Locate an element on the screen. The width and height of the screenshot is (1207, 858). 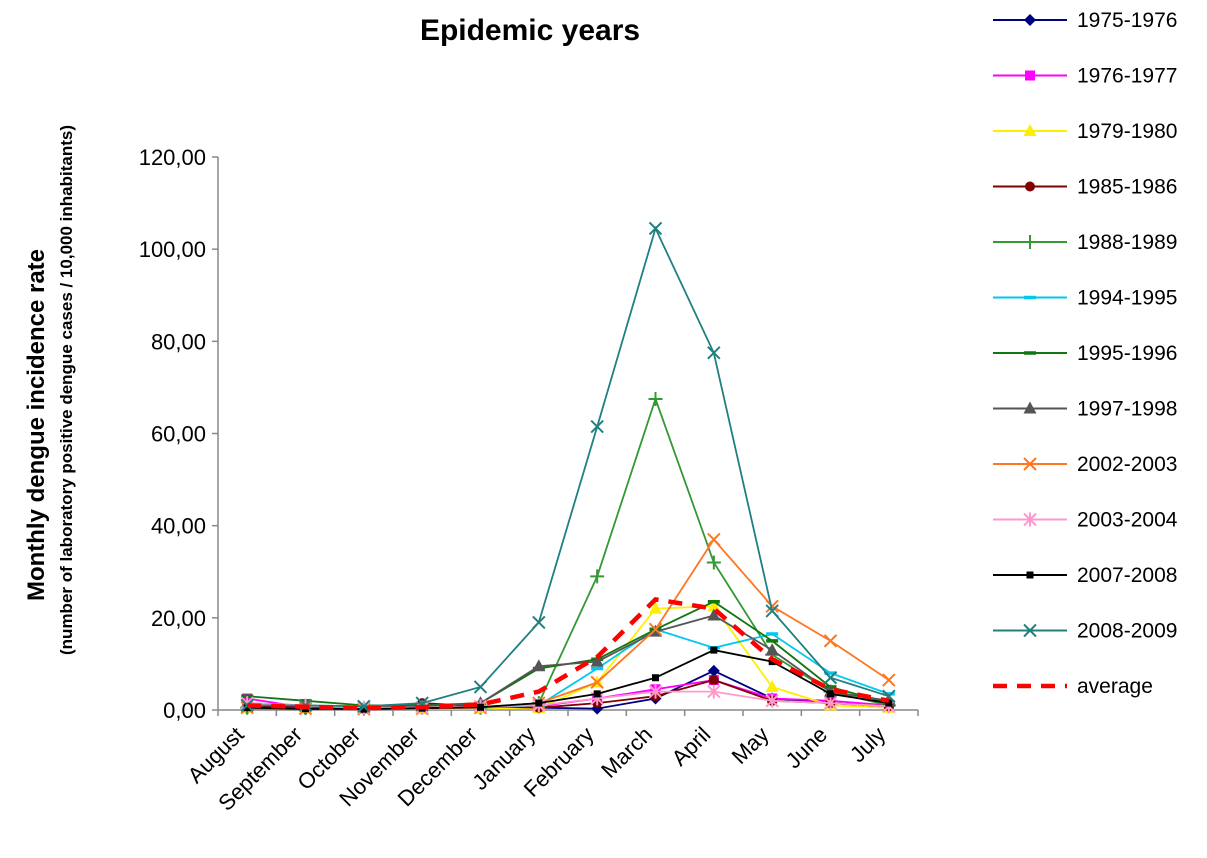
legend-item: 1985-1986 is located at coordinates (1085, 187).